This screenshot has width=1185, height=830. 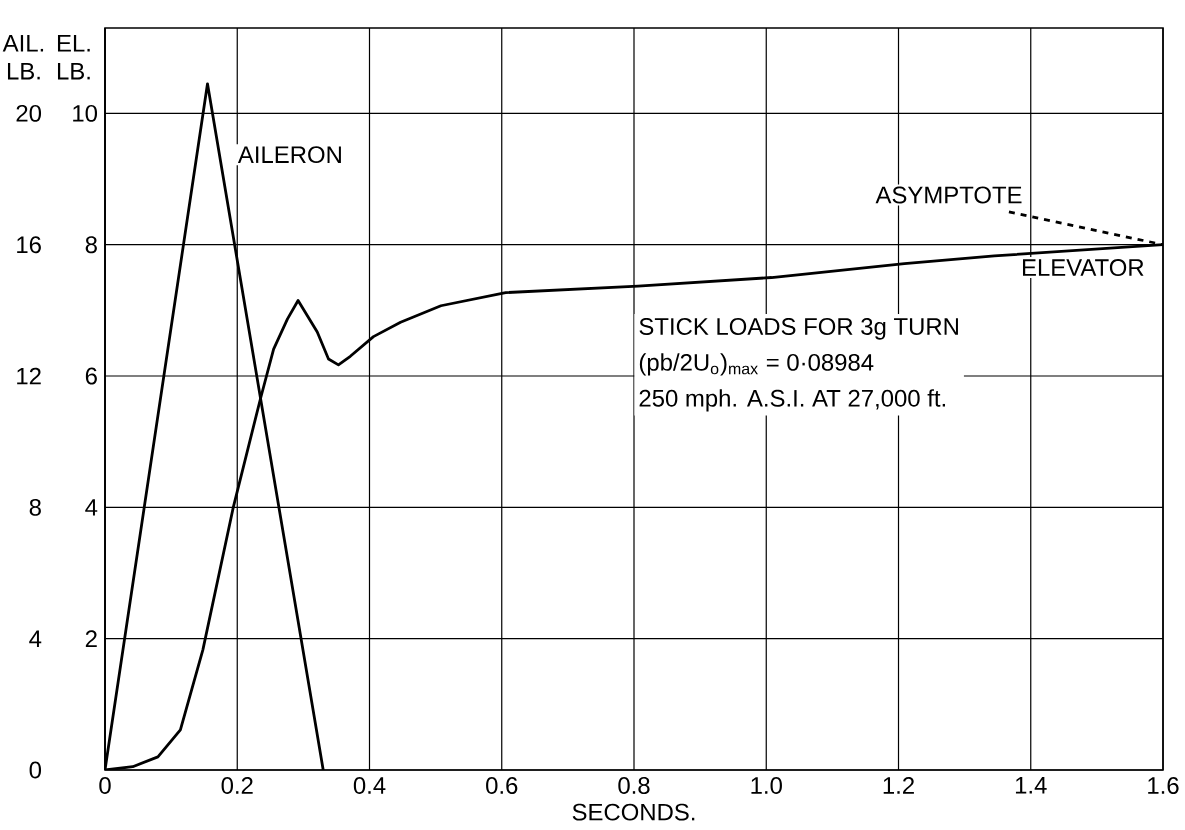 I want to click on y-tick-label: 0, so click(x=35, y=770).